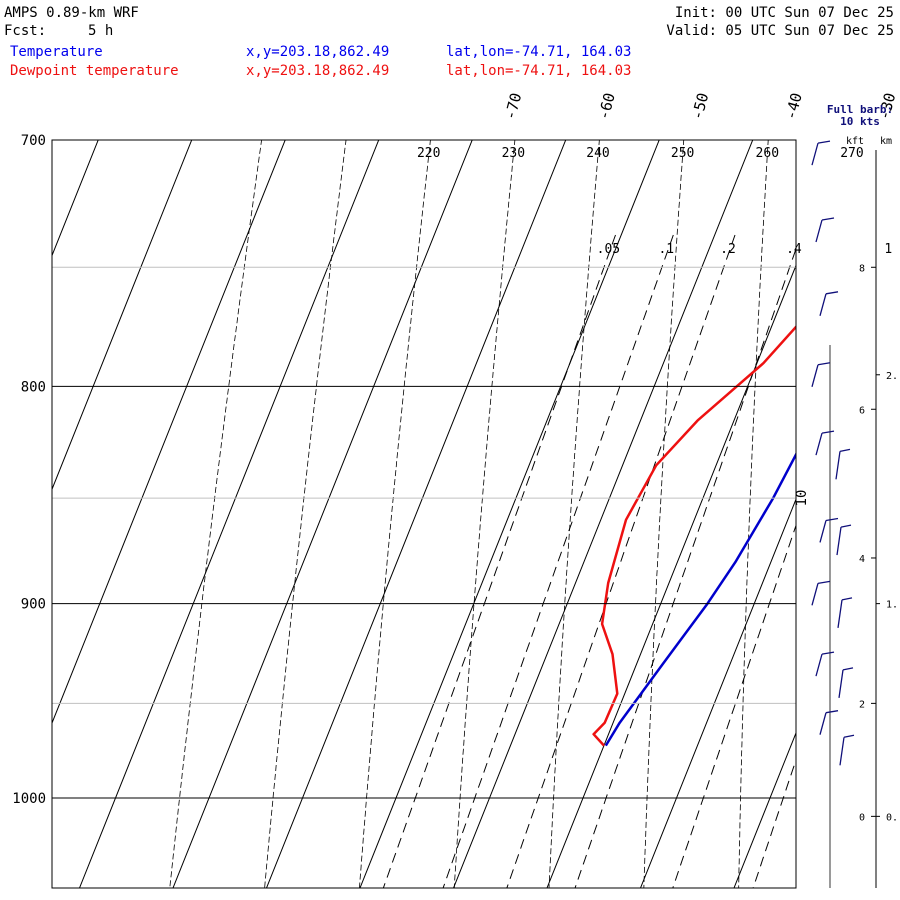 The width and height of the screenshot is (900, 900). Describe the element at coordinates (802, 498) in the screenshot. I see `extra-label: 10` at that location.